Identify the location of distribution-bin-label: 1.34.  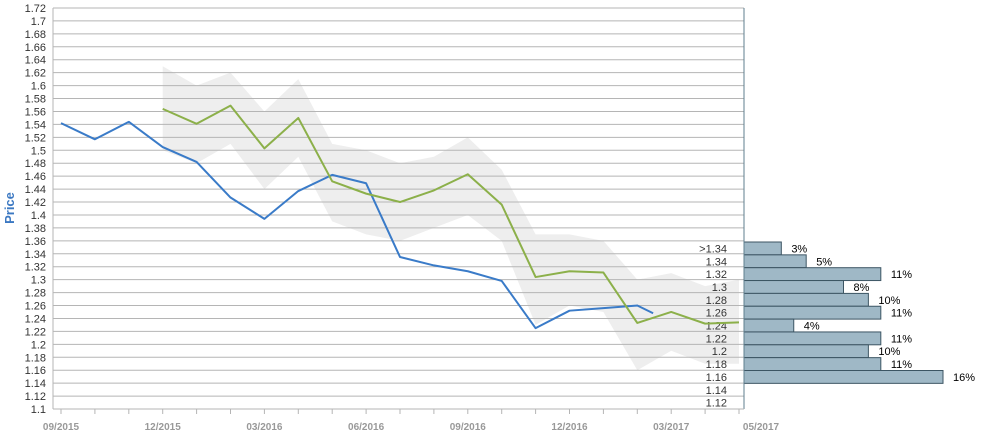
(716, 262).